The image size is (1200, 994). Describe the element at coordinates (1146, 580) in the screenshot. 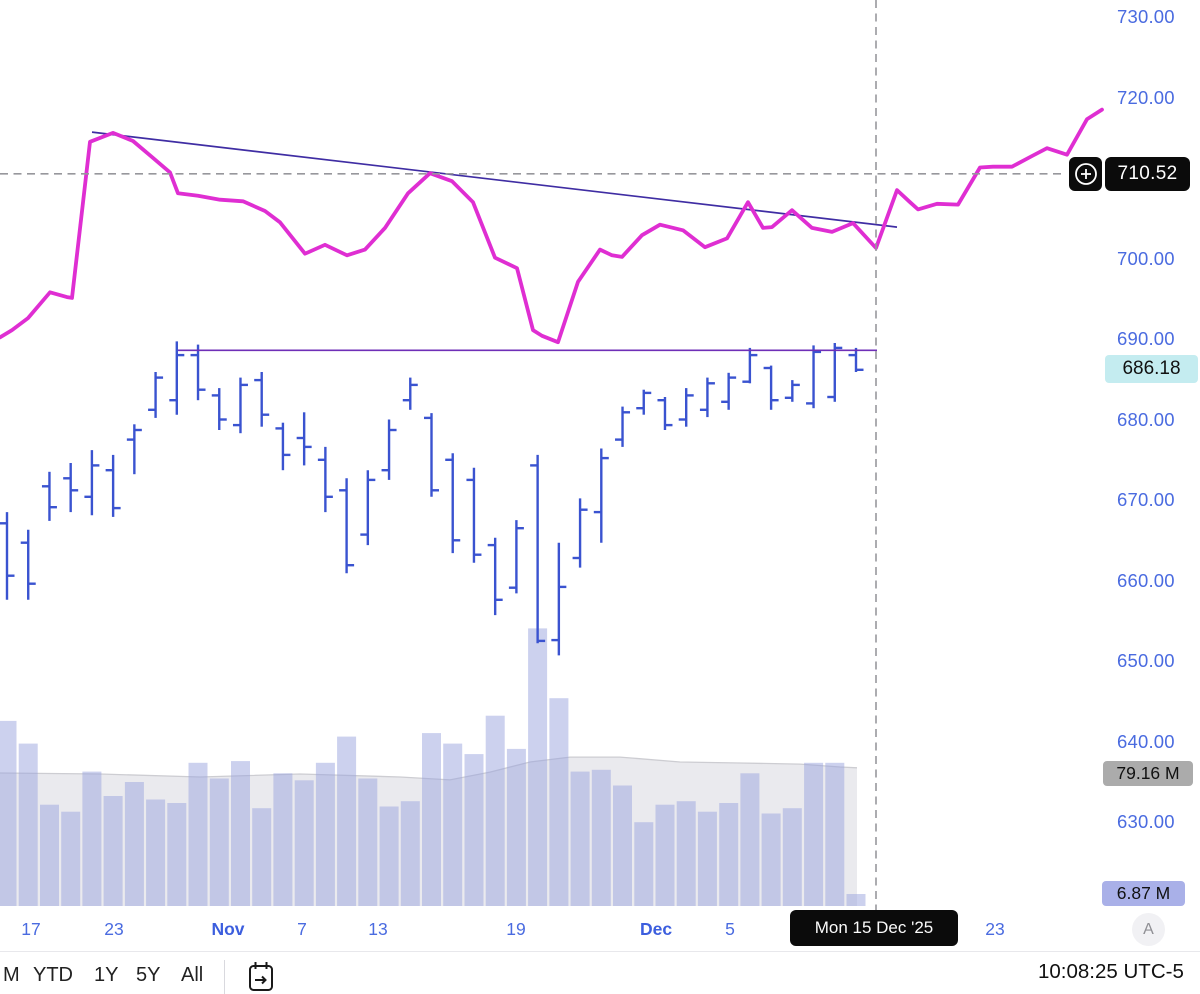

I see `price-axis-label: 660.00` at that location.